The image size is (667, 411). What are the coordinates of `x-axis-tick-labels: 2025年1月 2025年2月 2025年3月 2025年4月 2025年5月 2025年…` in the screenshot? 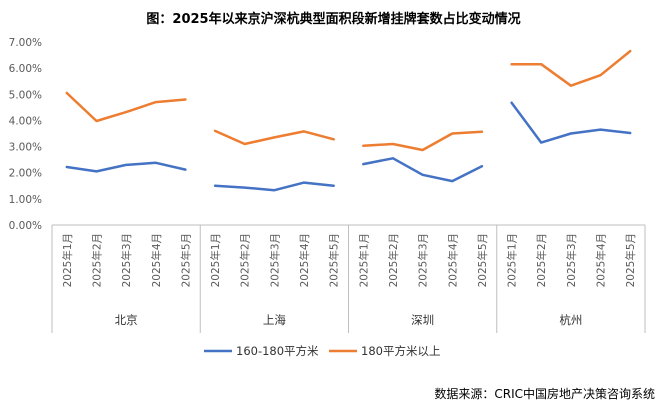 It's located at (349, 260).